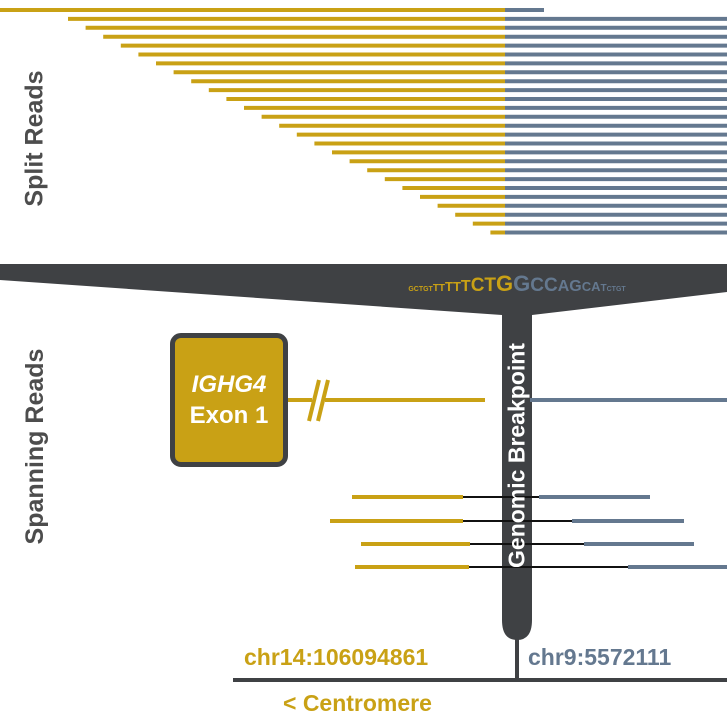 This screenshot has width=727, height=727. I want to click on centromere-label: < Centromere, so click(357, 703).